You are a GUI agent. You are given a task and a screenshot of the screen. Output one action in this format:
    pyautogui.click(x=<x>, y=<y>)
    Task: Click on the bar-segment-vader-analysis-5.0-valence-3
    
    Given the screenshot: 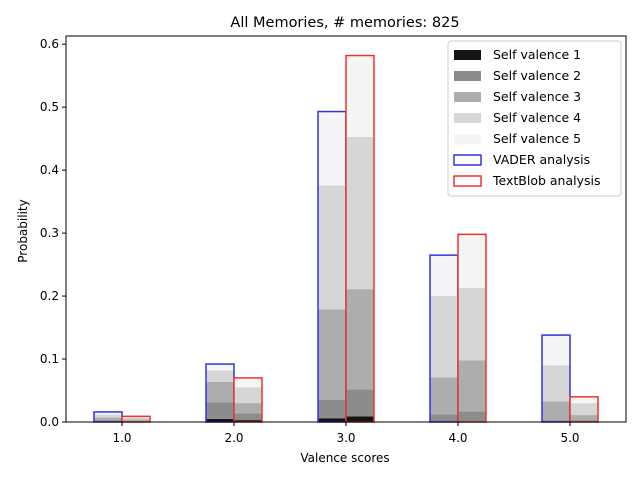 What is the action you would take?
    pyautogui.click(x=556, y=411)
    